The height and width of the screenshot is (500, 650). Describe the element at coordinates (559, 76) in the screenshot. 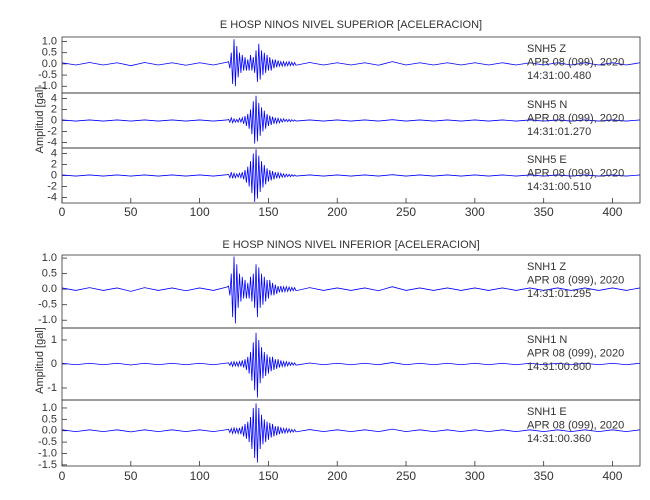

I see `station-time: 14:31:00.480` at that location.